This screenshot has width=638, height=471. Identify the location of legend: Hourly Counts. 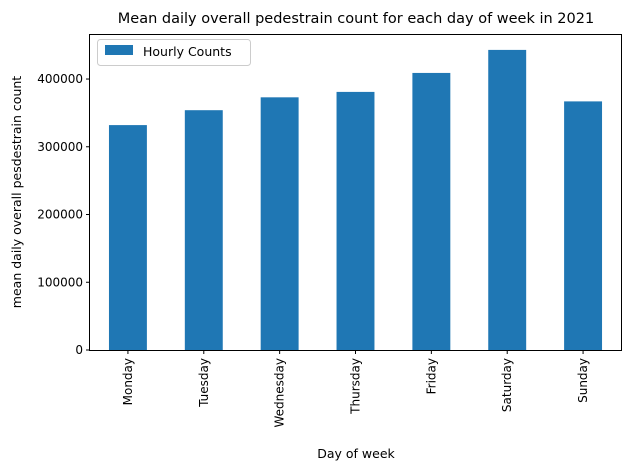
(174, 52).